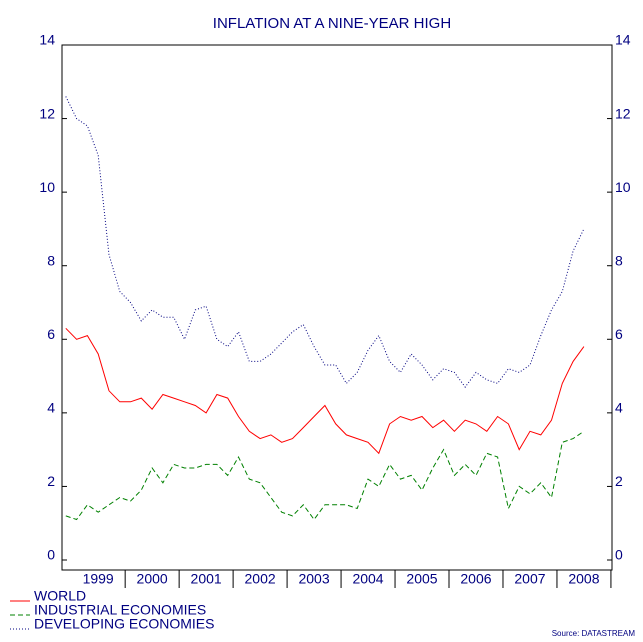 The width and height of the screenshot is (643, 642). Describe the element at coordinates (51, 555) in the screenshot. I see `y-tick-label: 0` at that location.